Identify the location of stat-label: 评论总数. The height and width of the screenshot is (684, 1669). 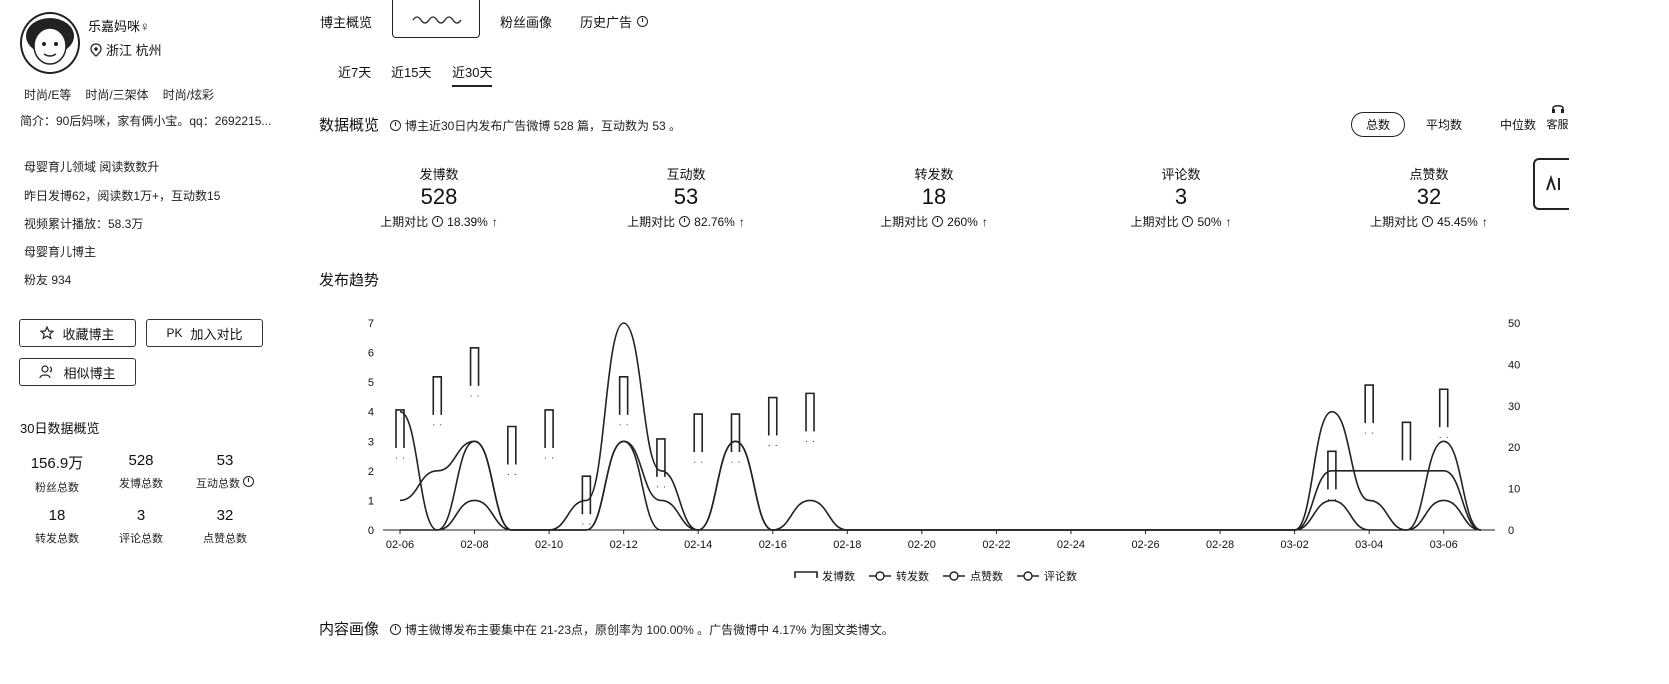
(141, 539).